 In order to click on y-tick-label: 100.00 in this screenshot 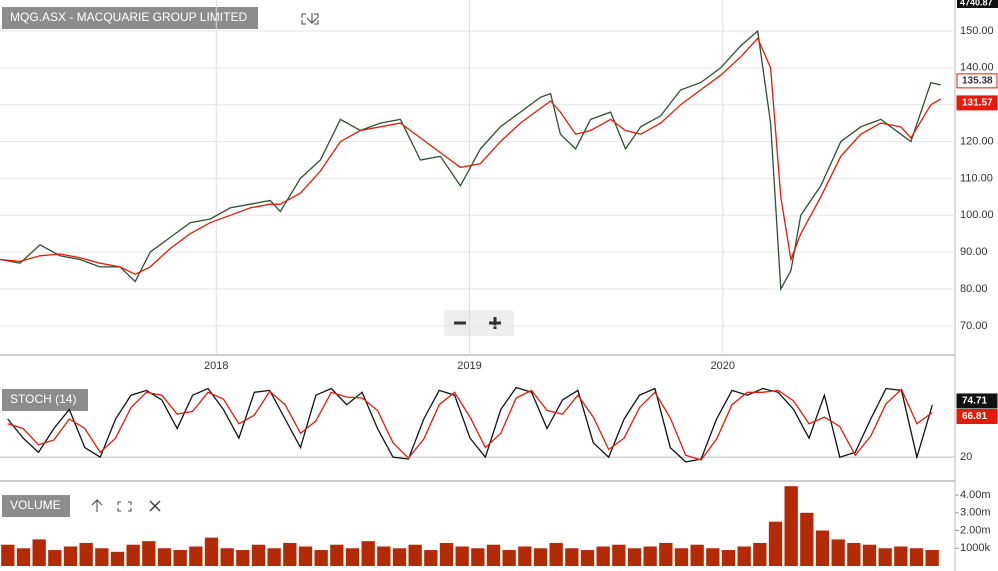, I will do `click(977, 215)`.